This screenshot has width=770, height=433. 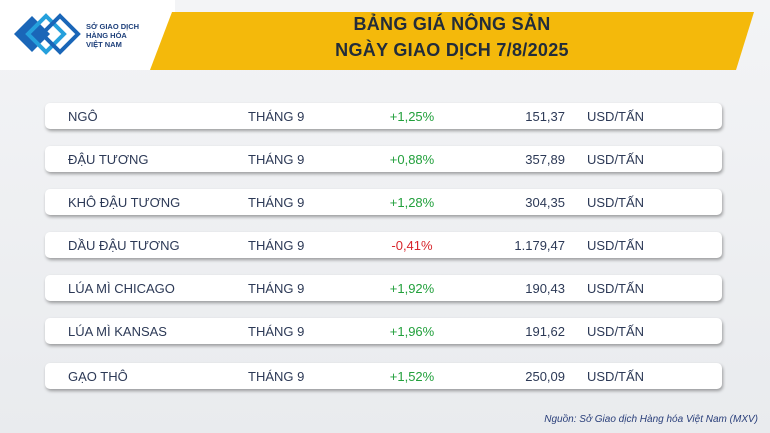 What do you see at coordinates (106, 35) in the screenshot?
I see `logo-line: HÀNG HÓA` at bounding box center [106, 35].